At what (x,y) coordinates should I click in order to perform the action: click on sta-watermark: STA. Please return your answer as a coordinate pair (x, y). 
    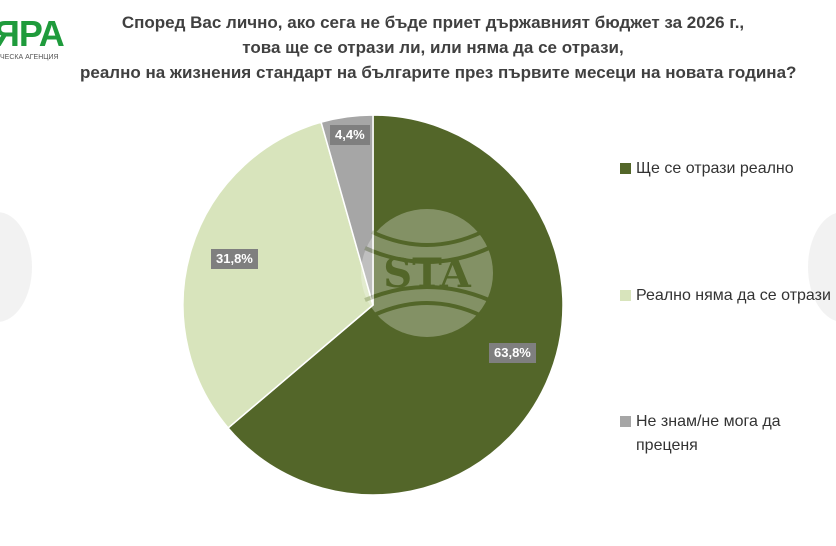
    Looking at the image, I should click on (427, 273).